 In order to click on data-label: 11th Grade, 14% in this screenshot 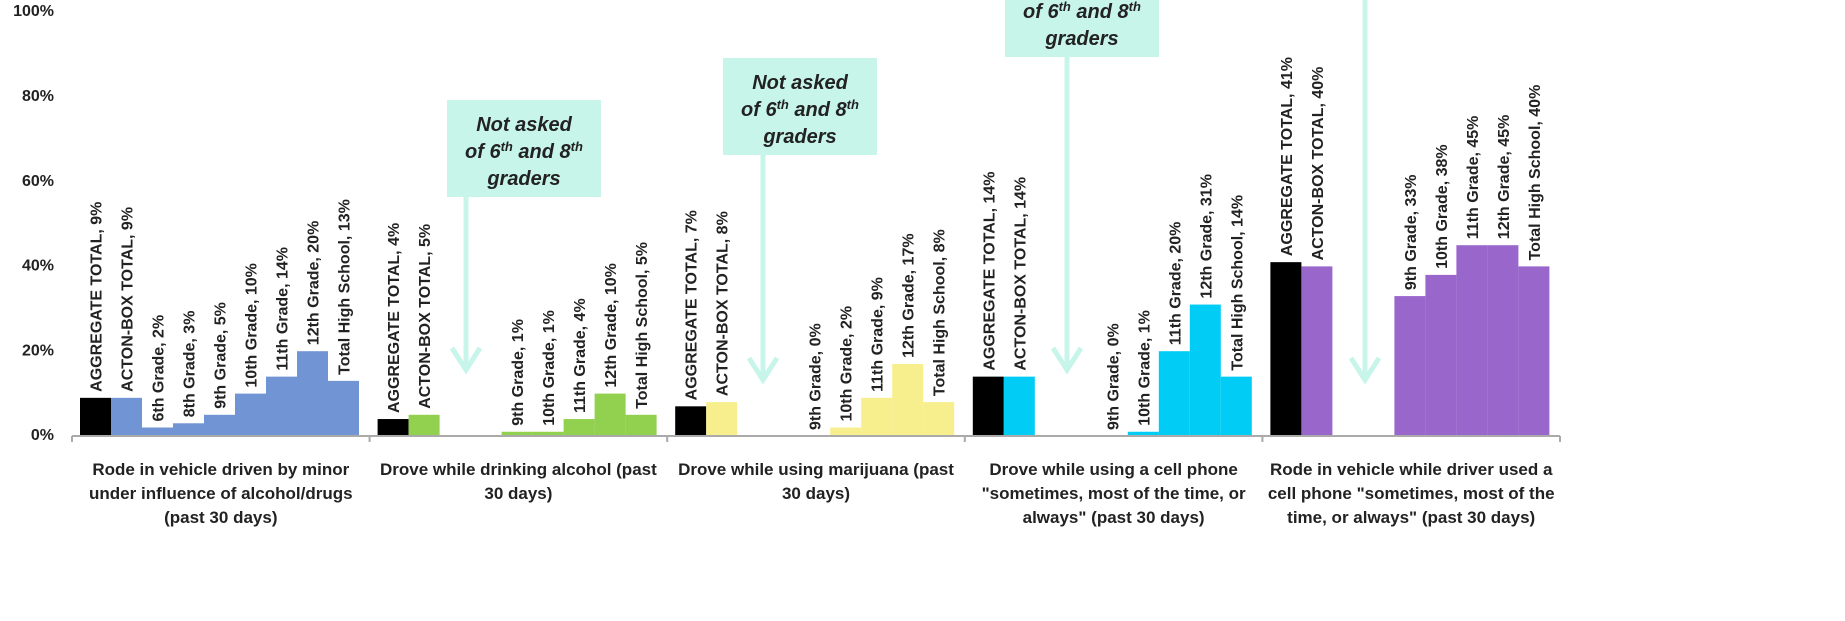, I will do `click(283, 309)`.